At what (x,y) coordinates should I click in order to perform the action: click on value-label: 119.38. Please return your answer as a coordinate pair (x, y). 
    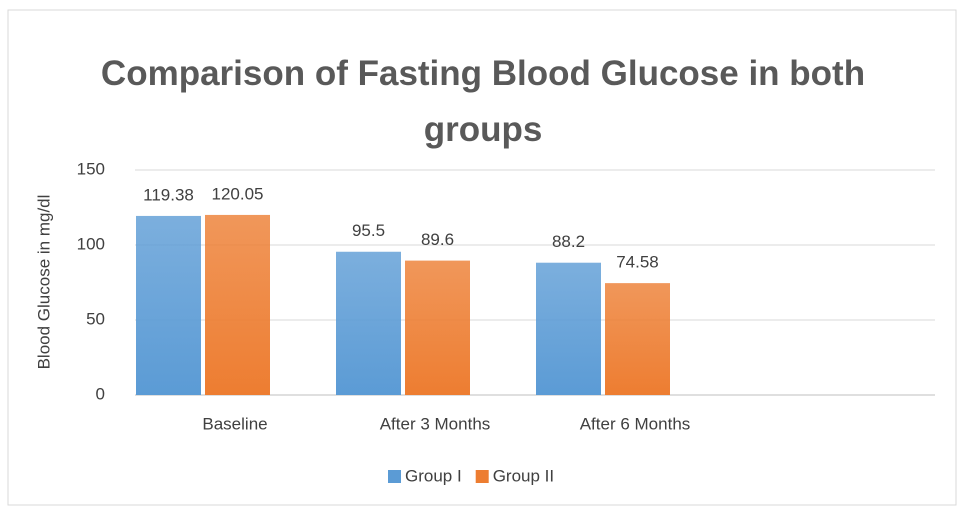
    Looking at the image, I should click on (168, 194).